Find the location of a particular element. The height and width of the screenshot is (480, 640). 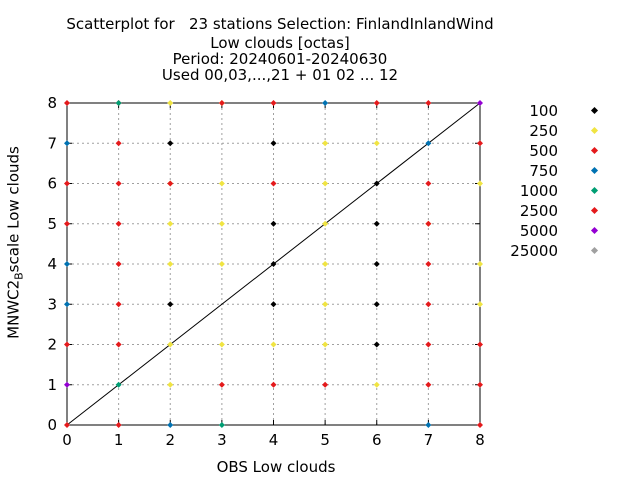

x-tick-label: 8 is located at coordinates (480, 440).